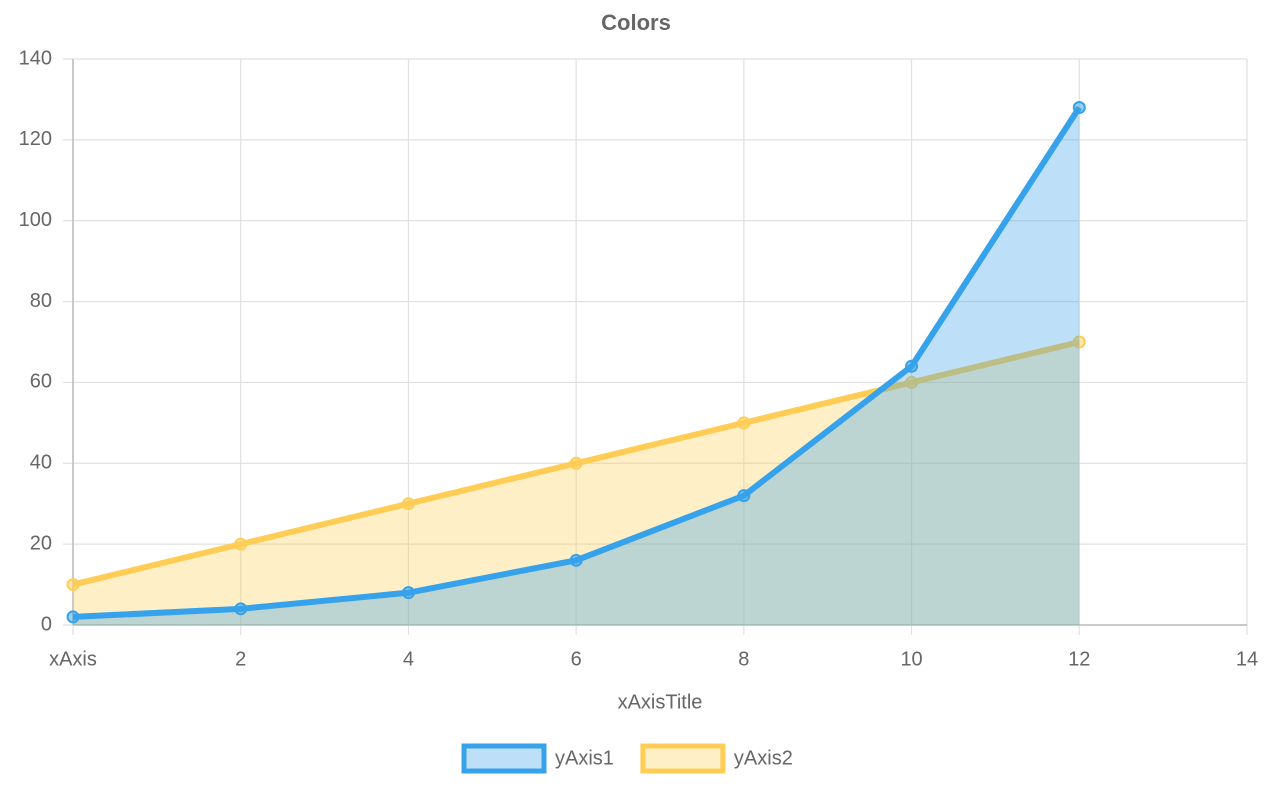  I want to click on y-tick-label: 40, so click(41, 463).